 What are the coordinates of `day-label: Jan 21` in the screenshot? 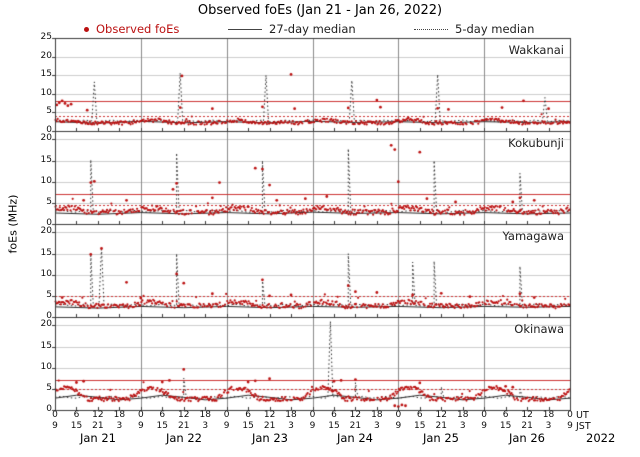 It's located at (98, 438).